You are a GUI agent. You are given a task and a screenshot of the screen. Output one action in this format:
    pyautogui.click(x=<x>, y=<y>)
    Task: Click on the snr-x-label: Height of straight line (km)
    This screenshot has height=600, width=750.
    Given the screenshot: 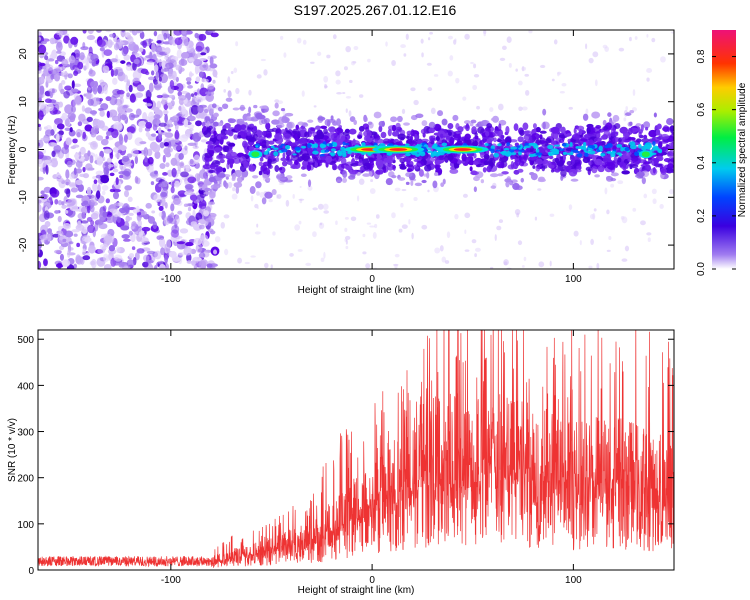 What is the action you would take?
    pyautogui.click(x=356, y=590)
    